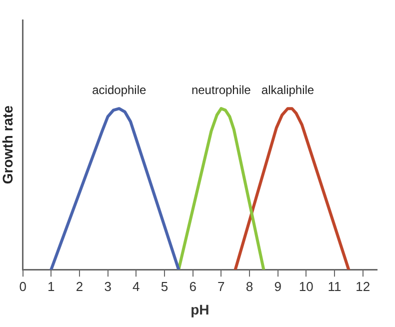 The image size is (395, 327). I want to click on x-tick-label: 8, so click(250, 286).